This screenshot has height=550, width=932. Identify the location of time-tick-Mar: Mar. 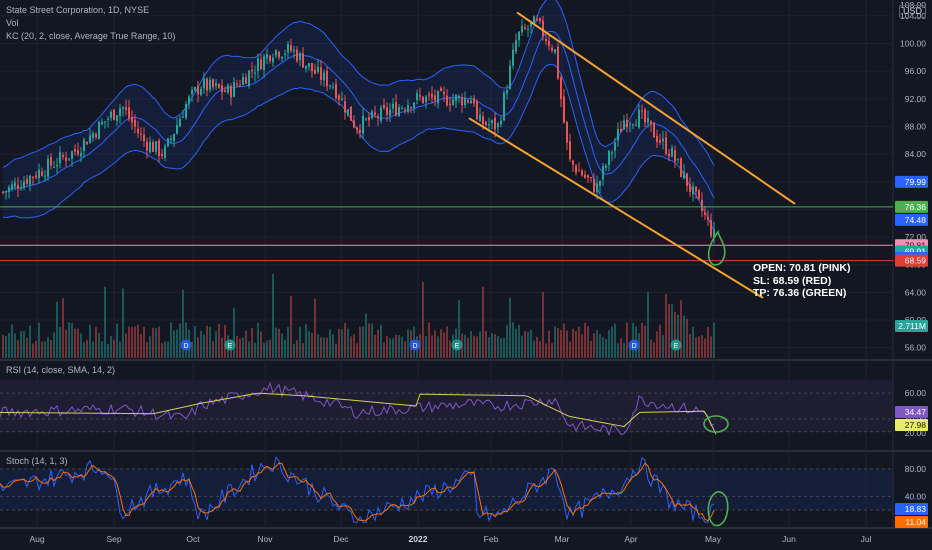
(562, 539).